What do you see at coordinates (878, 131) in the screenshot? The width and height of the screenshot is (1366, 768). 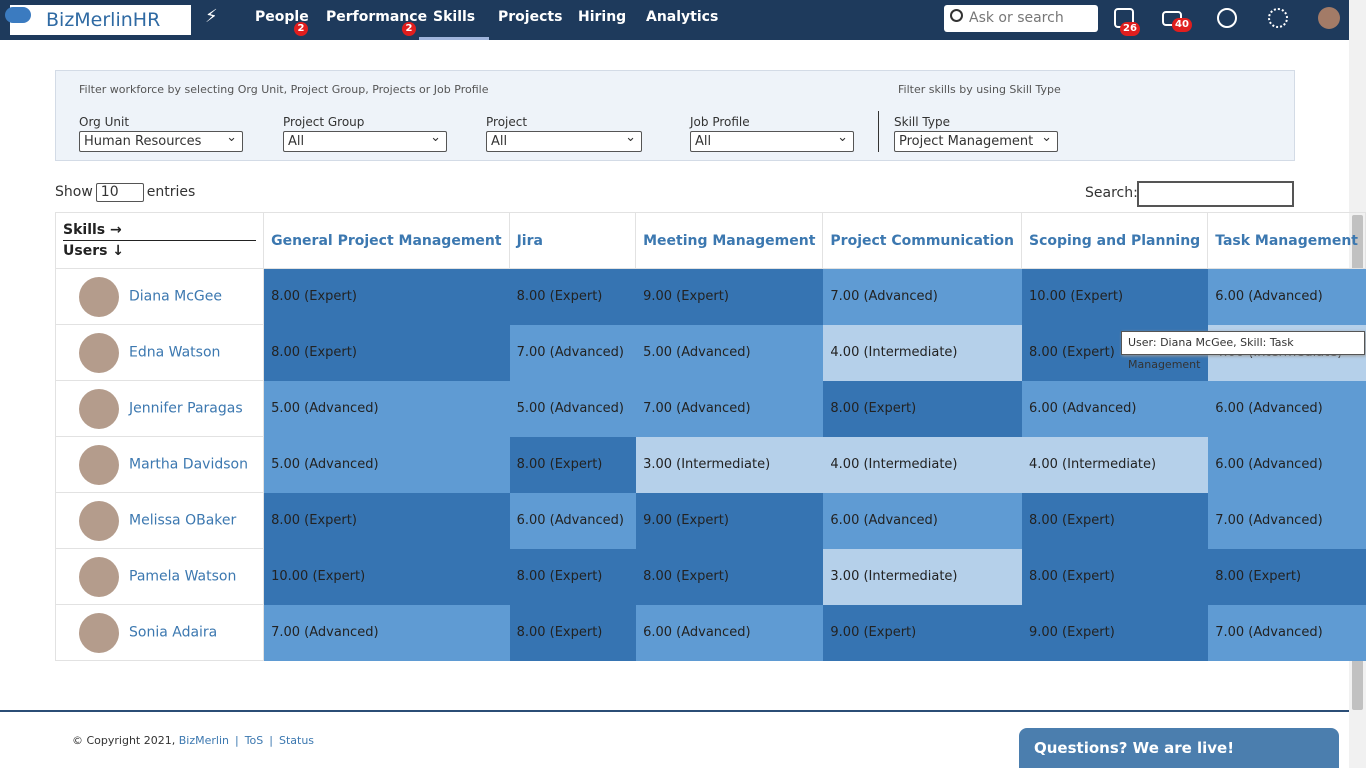 I see `separator` at bounding box center [878, 131].